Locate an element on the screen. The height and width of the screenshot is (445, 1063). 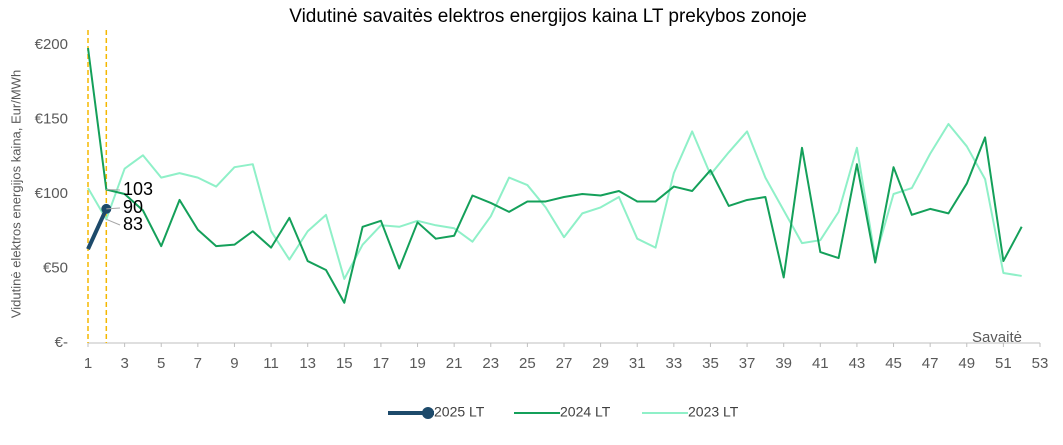
data-label: 103 is located at coordinates (138, 189).